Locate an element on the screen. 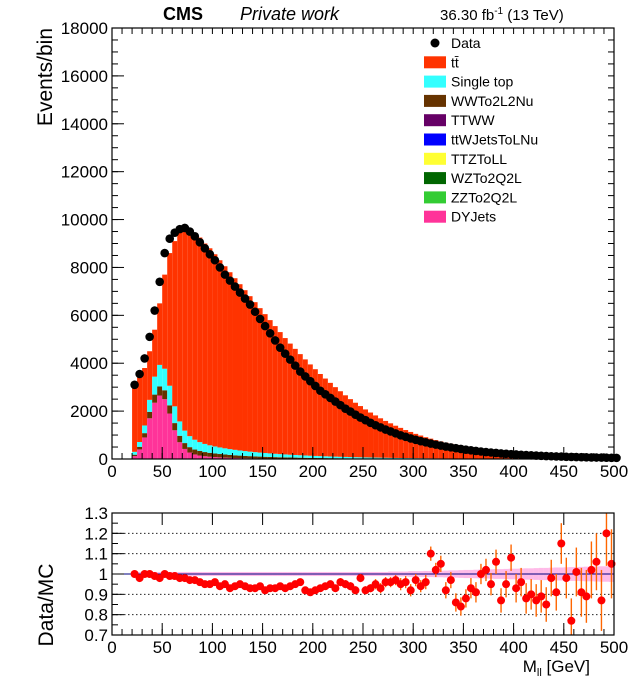 This screenshot has height=695, width=638. x-tick-label: 200 is located at coordinates (313, 471).